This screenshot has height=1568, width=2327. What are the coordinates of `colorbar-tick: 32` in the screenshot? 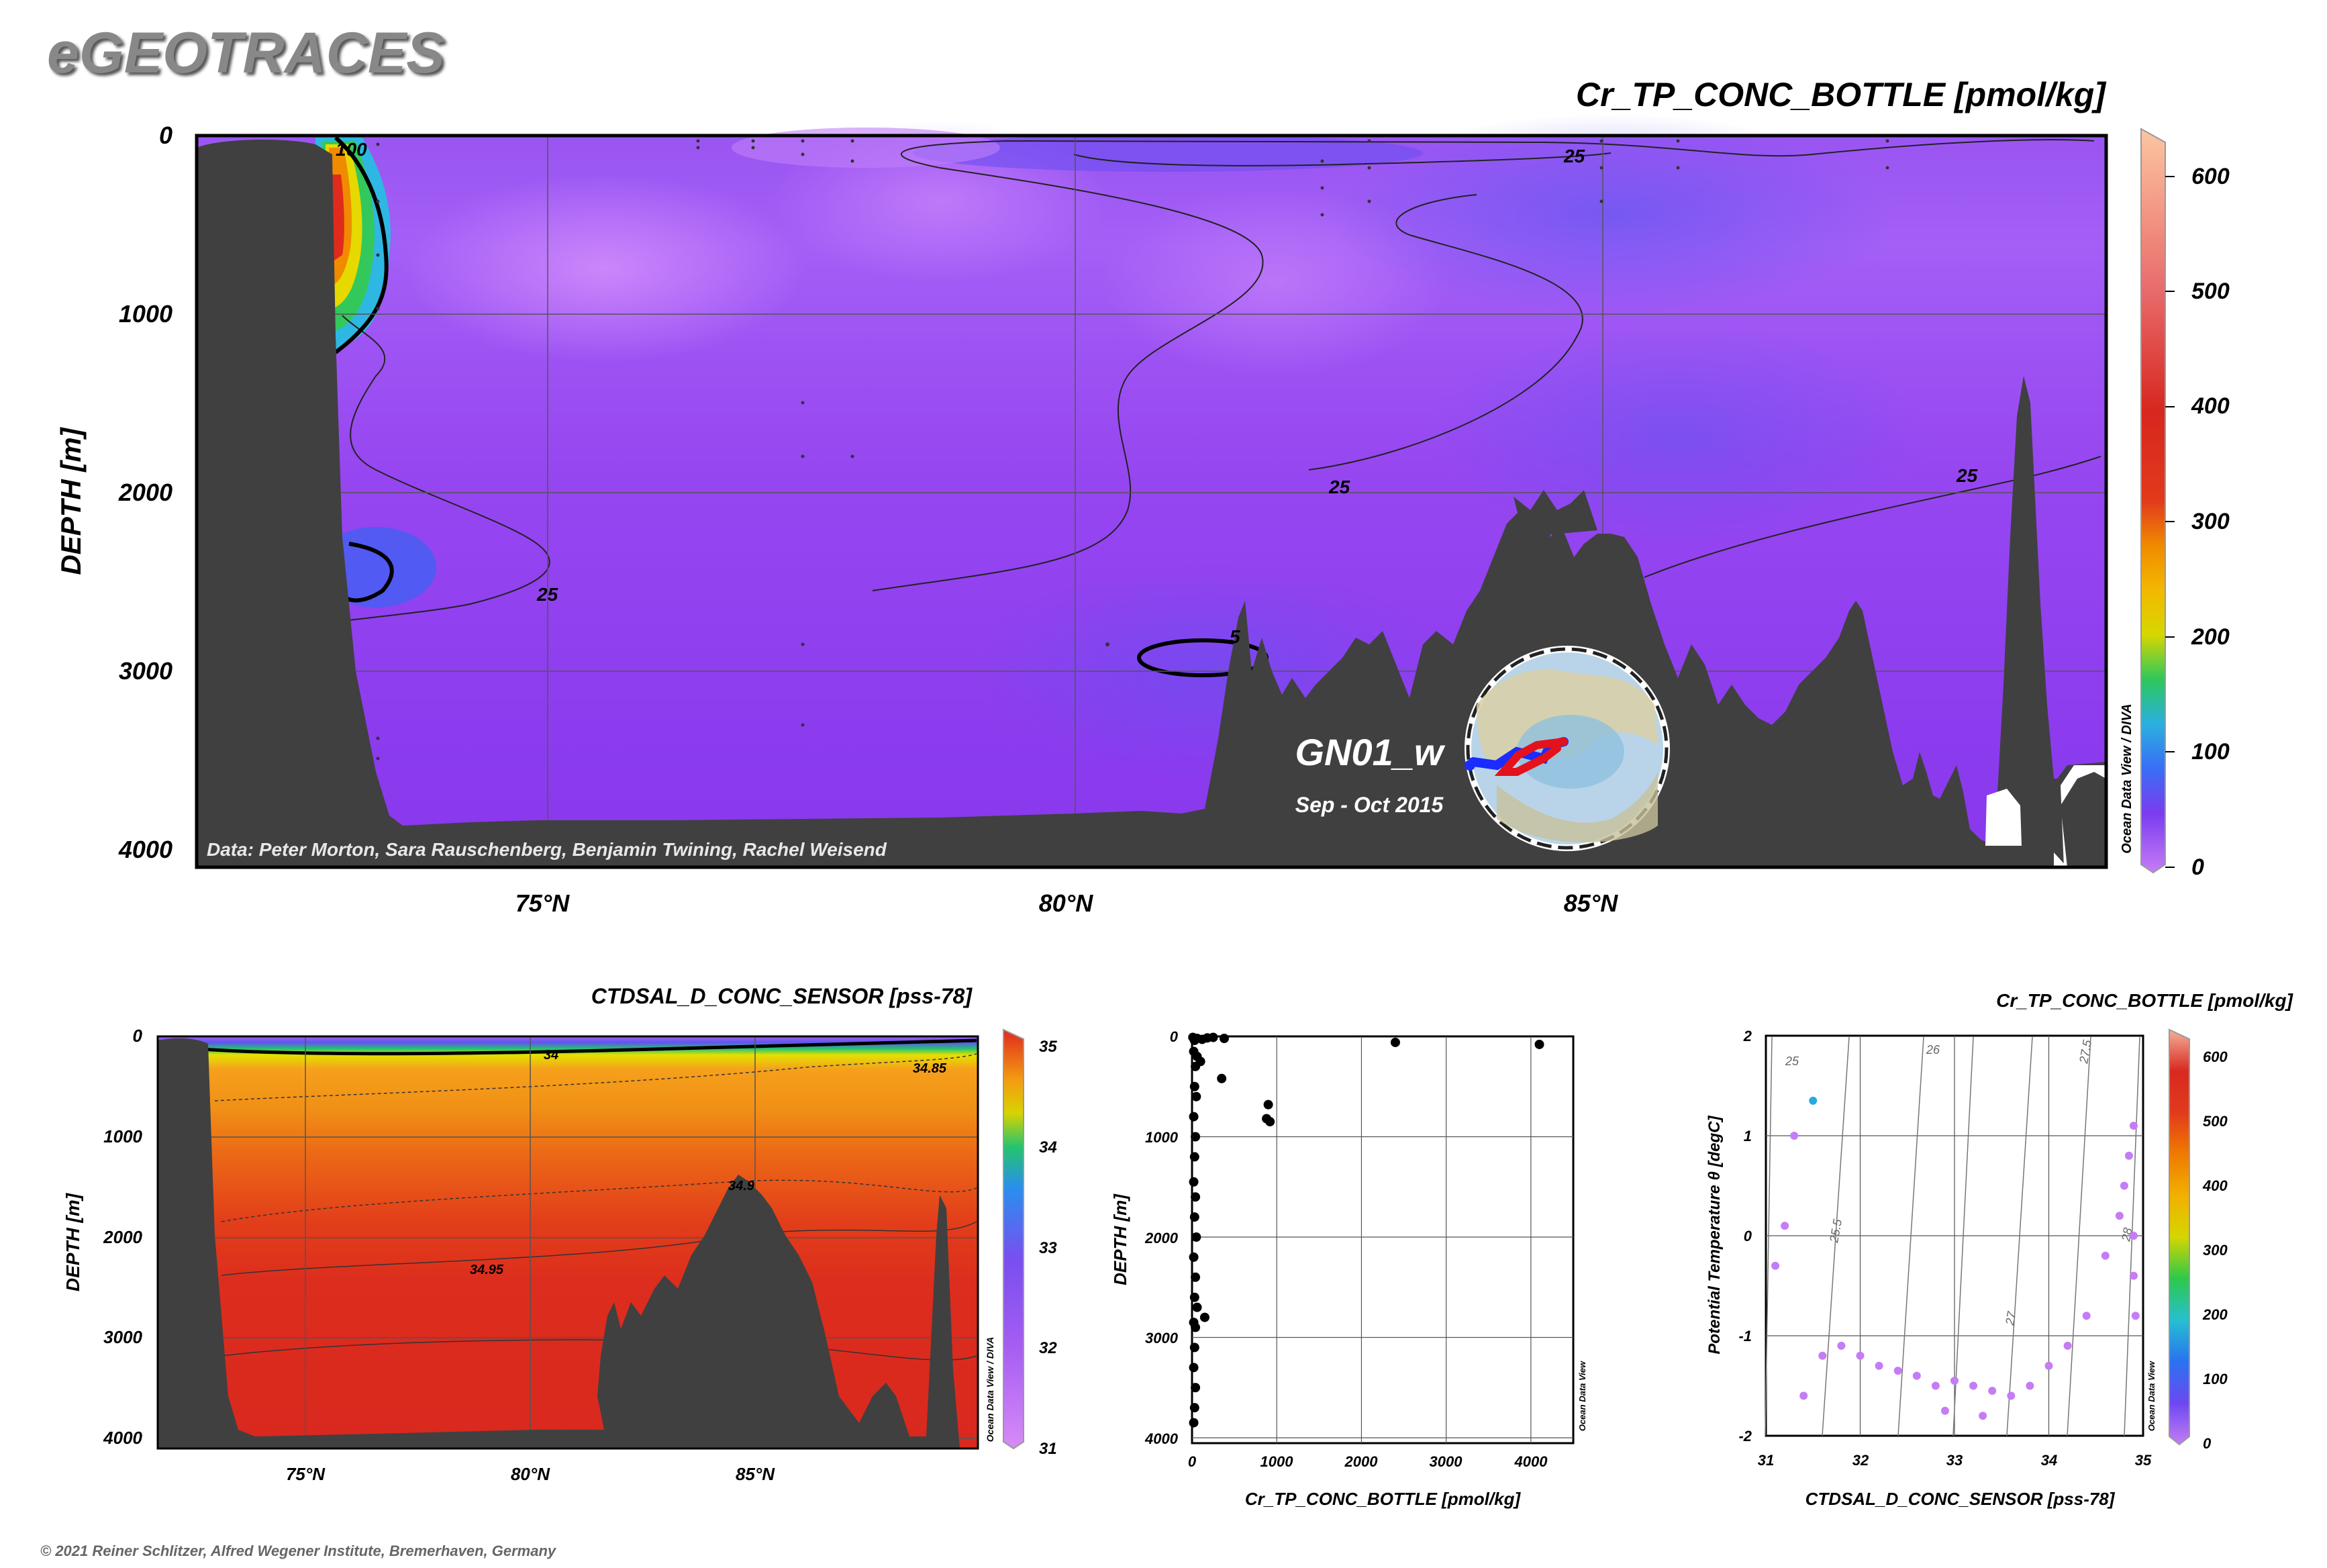 It's located at (1048, 1348).